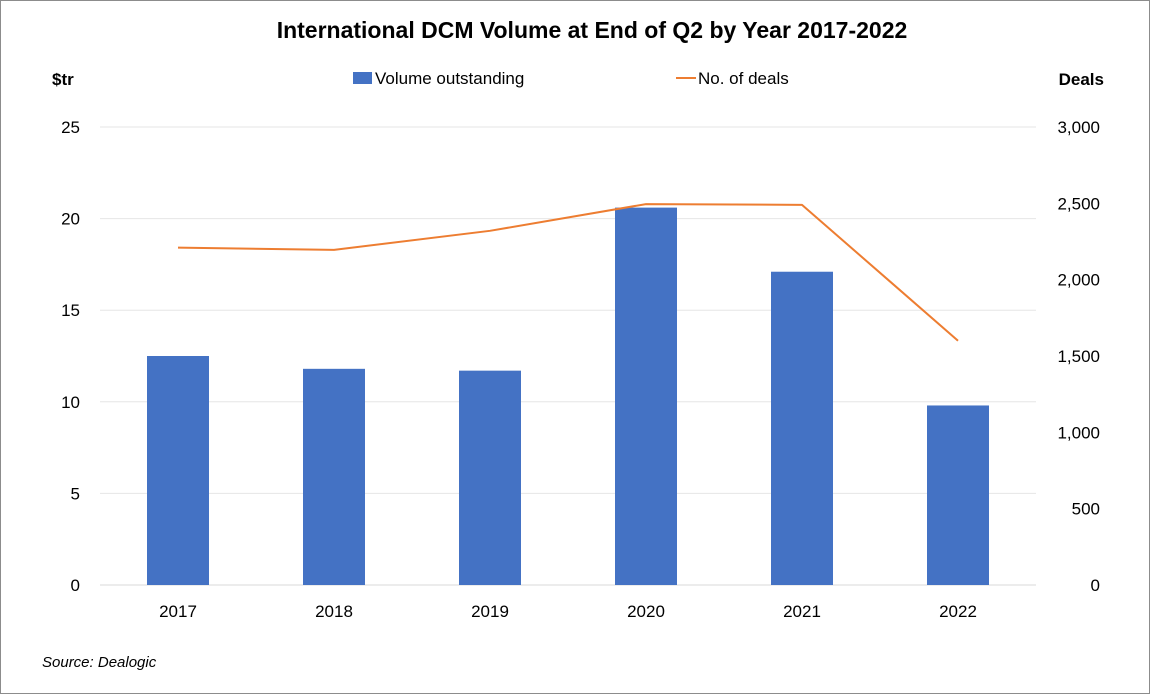 Image resolution: width=1150 pixels, height=694 pixels. What do you see at coordinates (490, 611) in the screenshot?
I see `x-tick-label: 2019` at bounding box center [490, 611].